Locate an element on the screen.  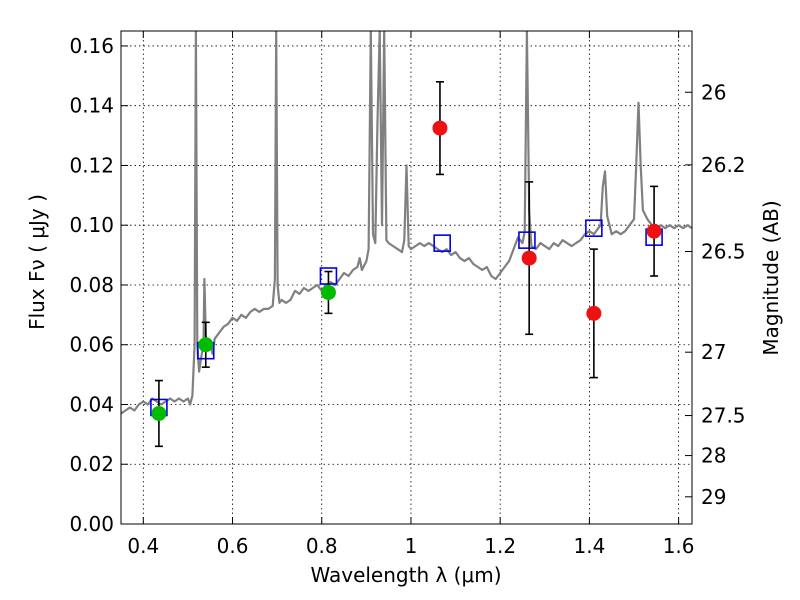
y-tick-label: 0.04 is located at coordinates (91, 404).